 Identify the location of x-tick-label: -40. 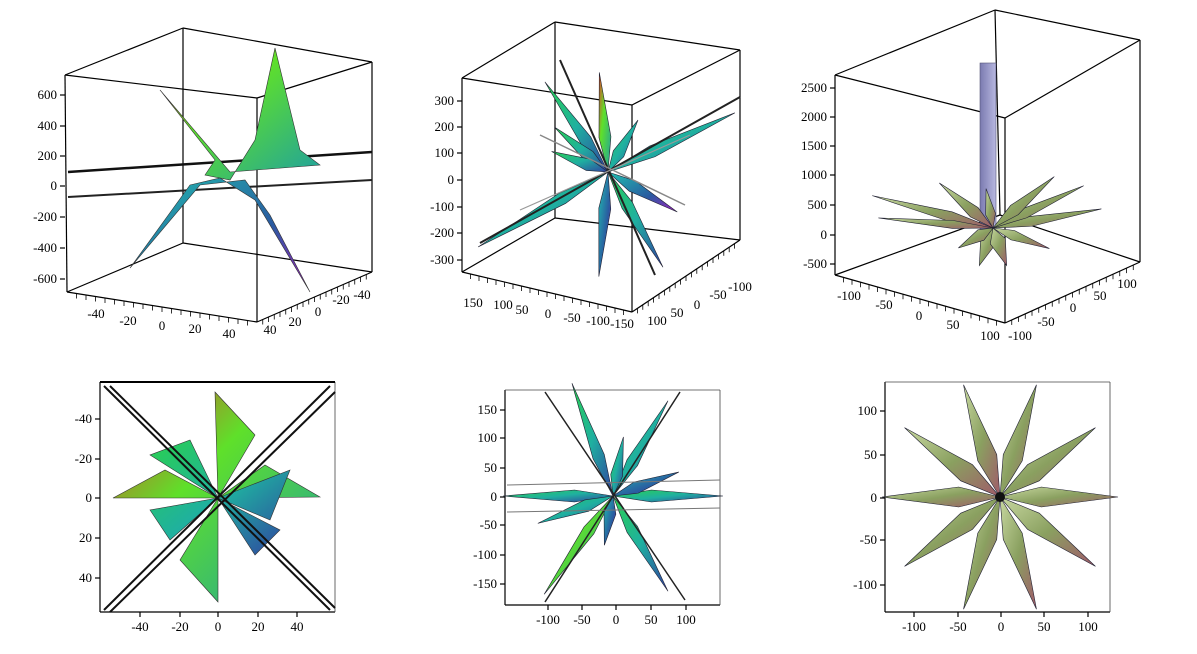
(95, 313).